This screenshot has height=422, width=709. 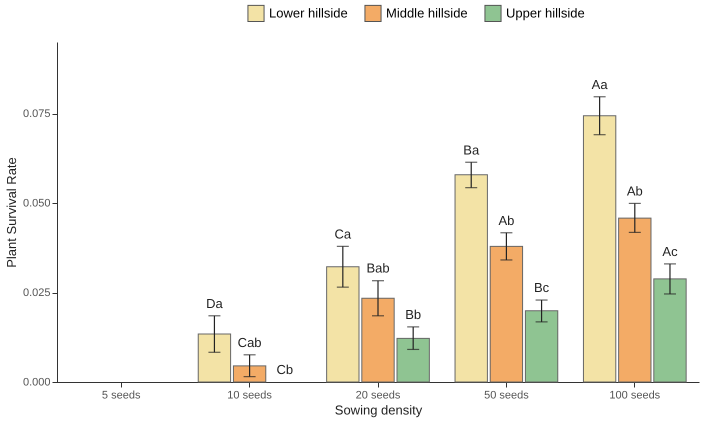 I want to click on data-label: Ba, so click(x=471, y=150).